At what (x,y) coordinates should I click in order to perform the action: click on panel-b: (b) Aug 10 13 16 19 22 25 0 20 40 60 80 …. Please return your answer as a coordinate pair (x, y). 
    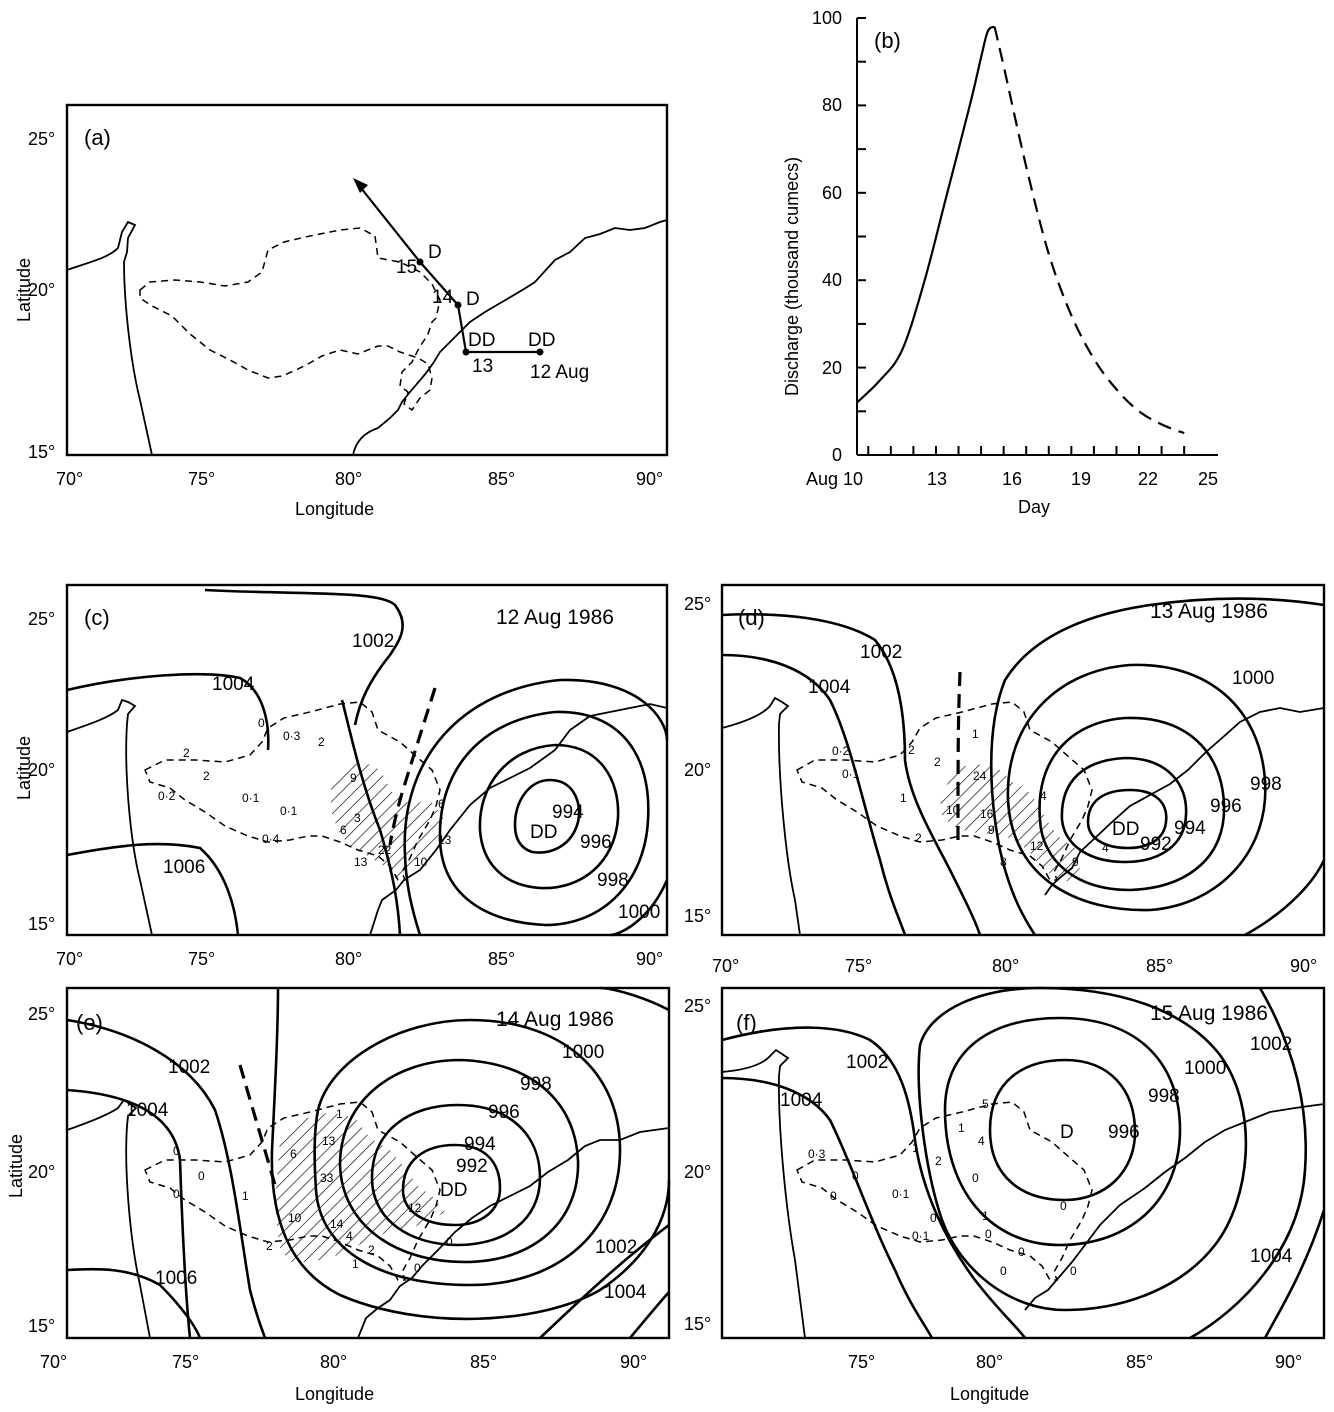
    Looking at the image, I should click on (1000, 262).